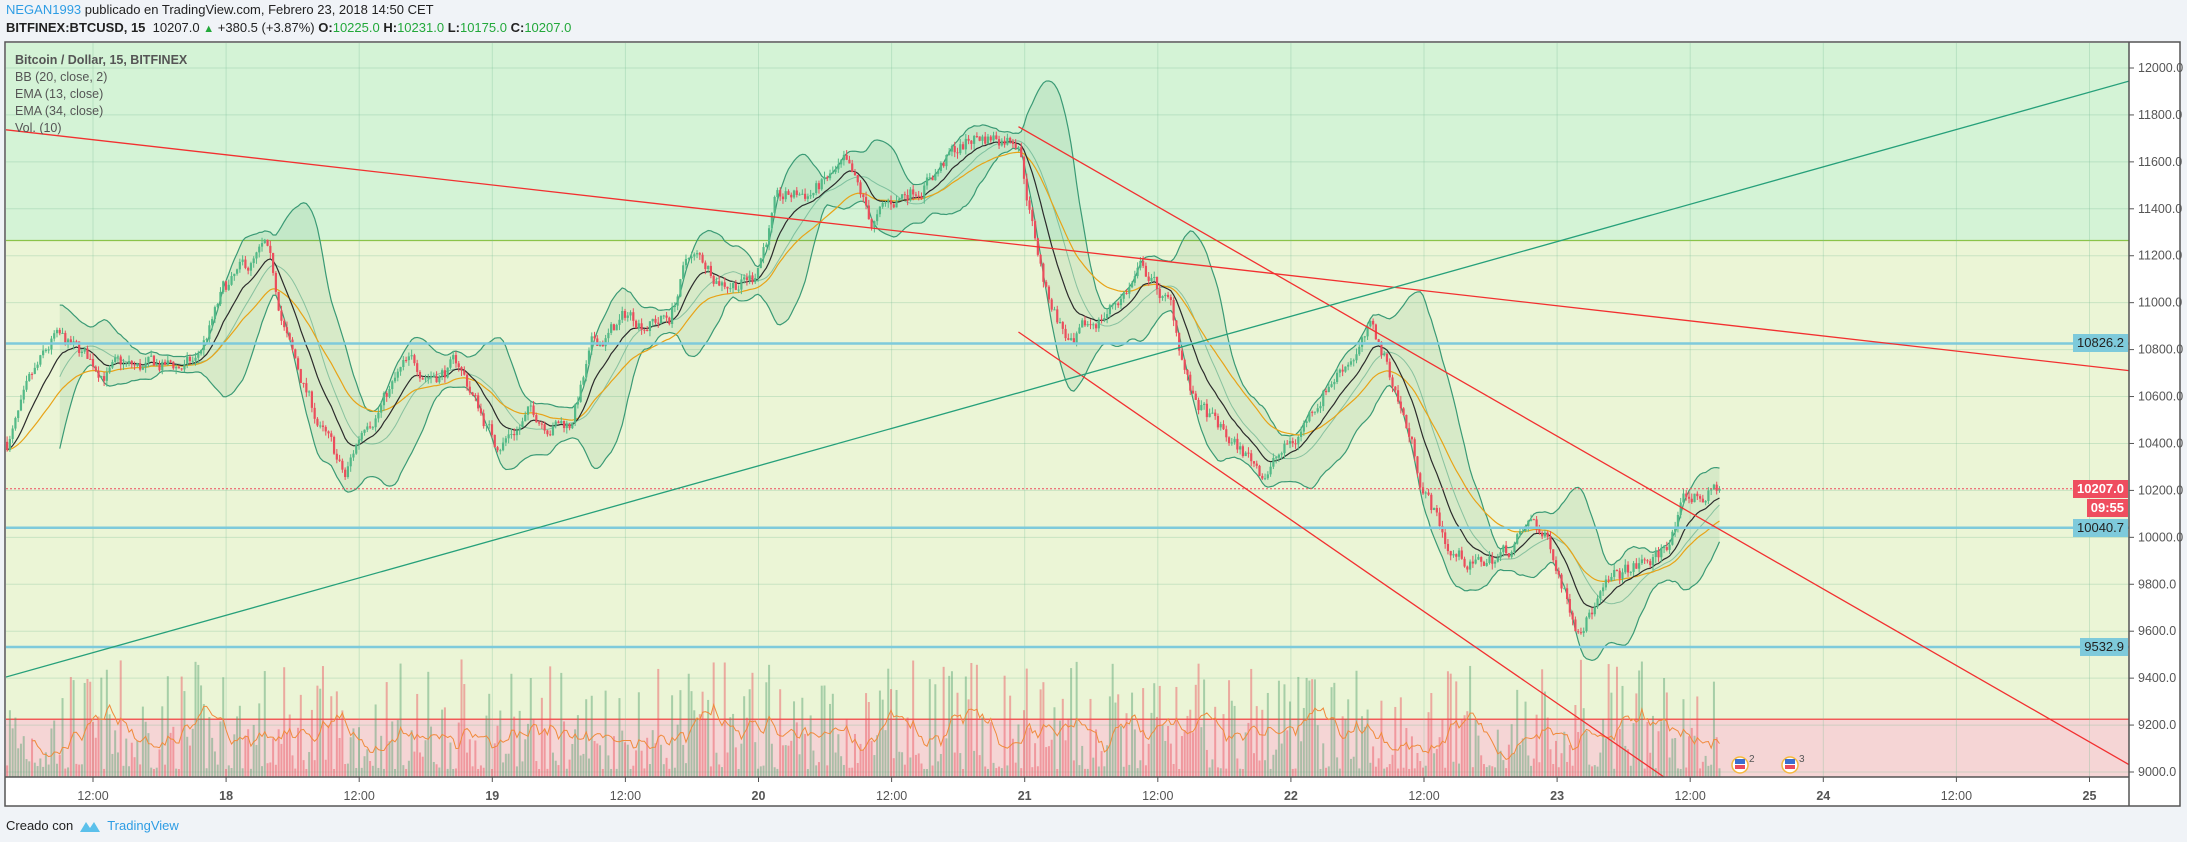 This screenshot has height=842, width=2187. Describe the element at coordinates (483, 27) in the screenshot. I see `low-value: 10175.0` at that location.